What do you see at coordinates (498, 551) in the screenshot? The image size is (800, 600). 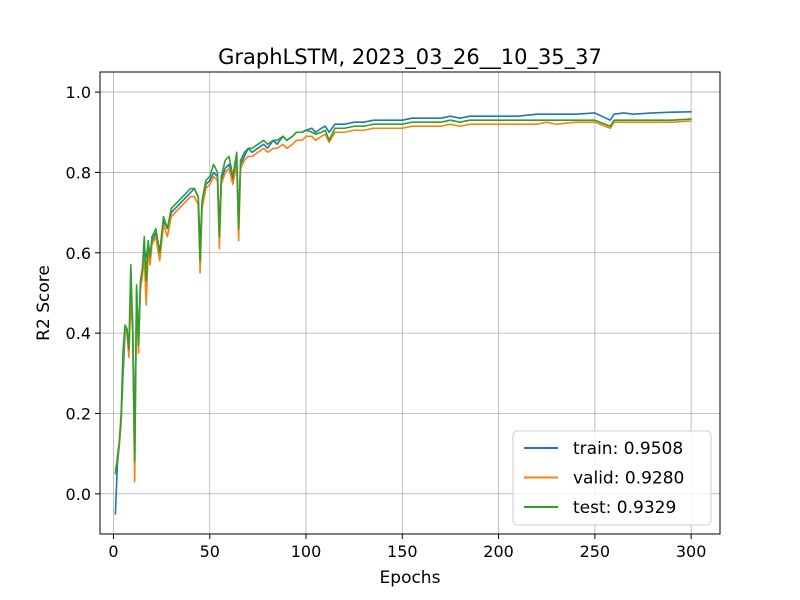 I see `x-tick-label: 200` at bounding box center [498, 551].